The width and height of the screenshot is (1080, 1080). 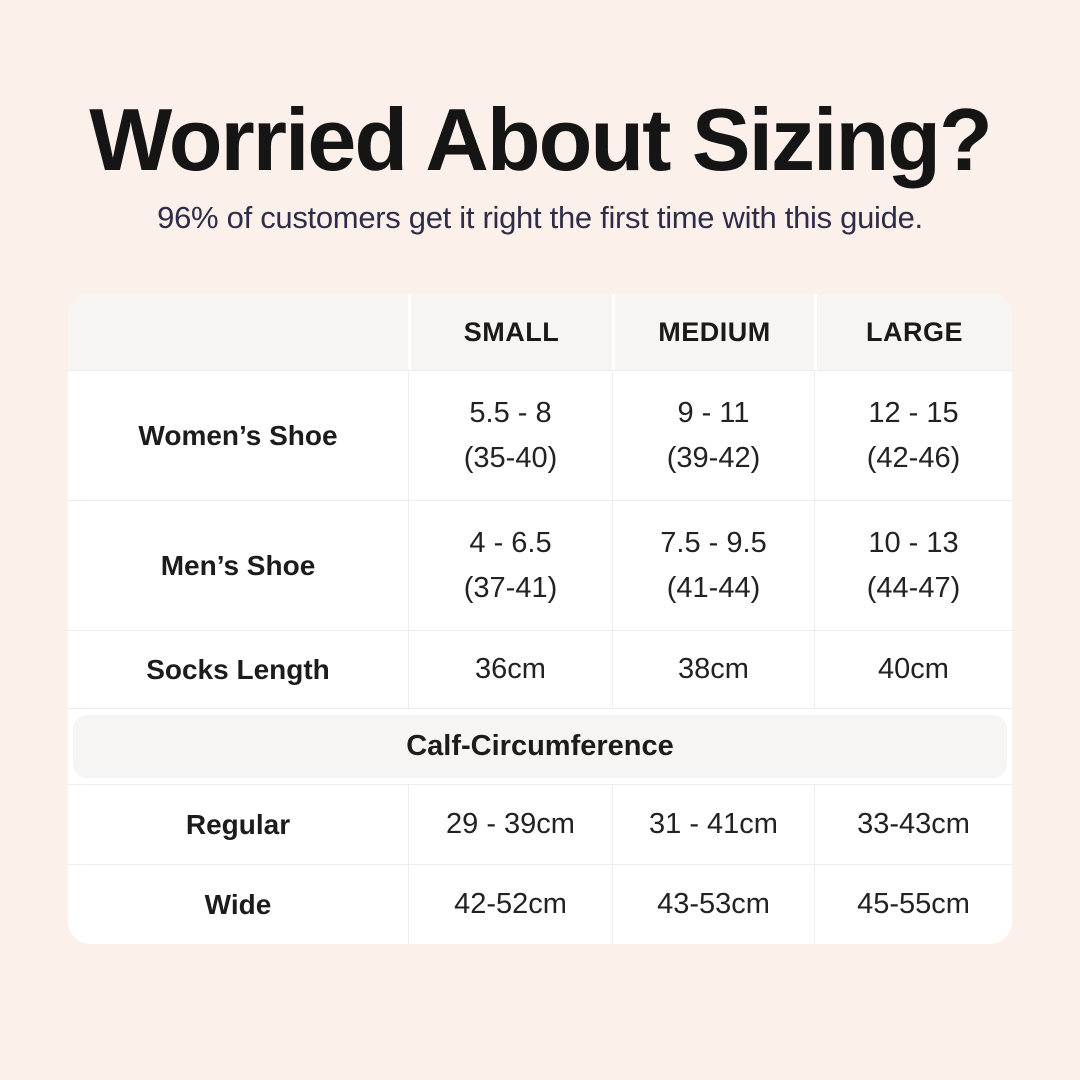 I want to click on cell-wide-medium: 43-53cm, so click(x=713, y=904).